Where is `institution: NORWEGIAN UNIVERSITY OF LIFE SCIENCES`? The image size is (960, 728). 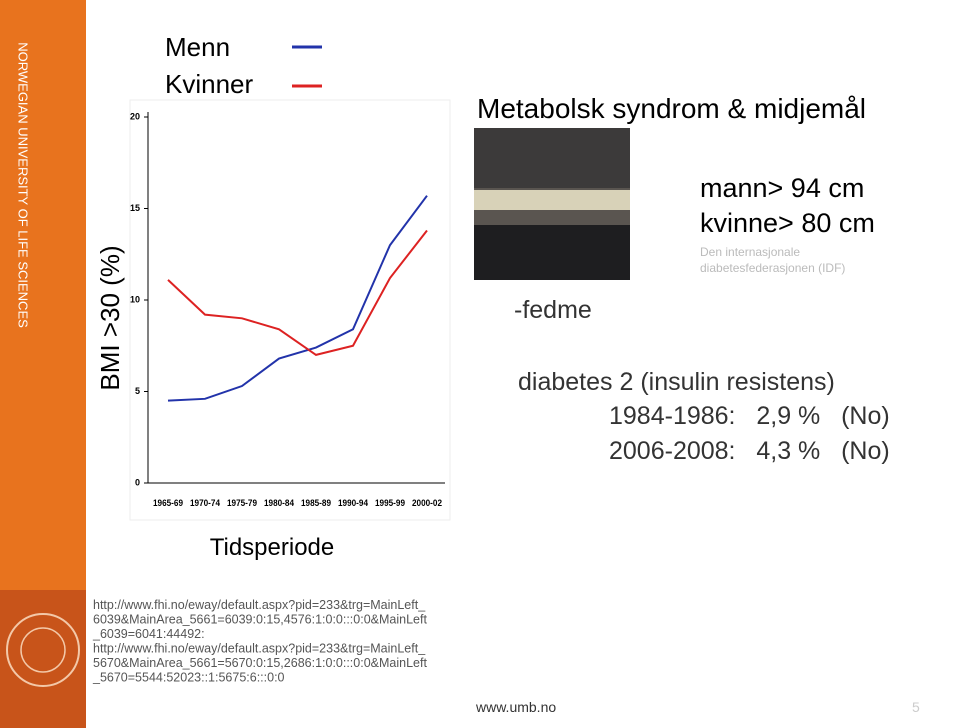
institution: NORWEGIAN UNIVERSITY OF LIFE SCIENCES is located at coordinates (23, 185).